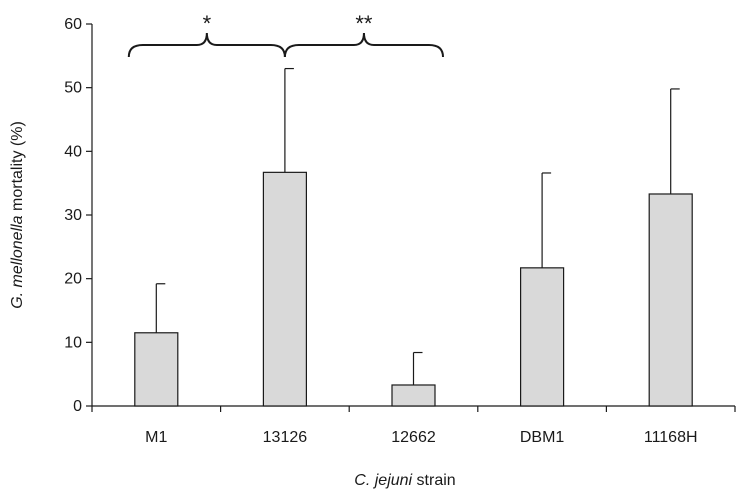 The height and width of the screenshot is (498, 750). I want to click on x-axis-title: C. jejuni strain, so click(404, 480).